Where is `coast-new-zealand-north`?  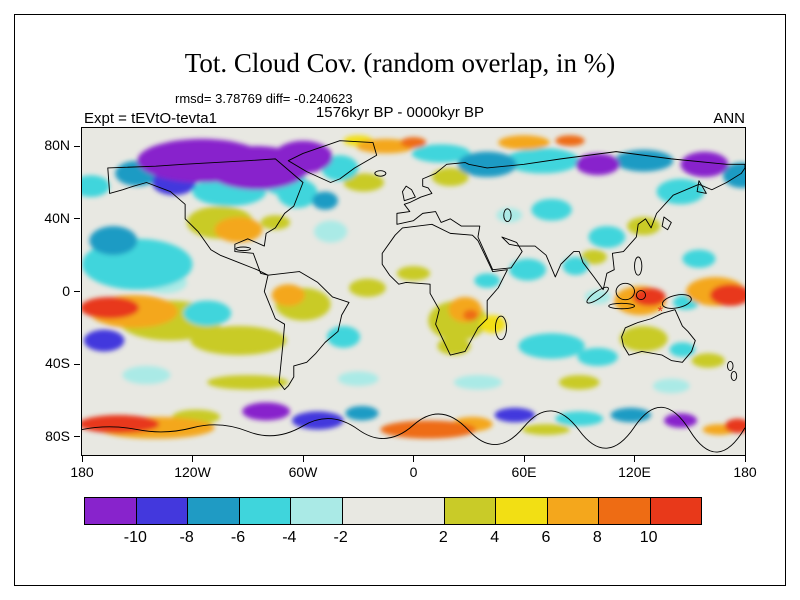
coast-new-zealand-north is located at coordinates (730, 365).